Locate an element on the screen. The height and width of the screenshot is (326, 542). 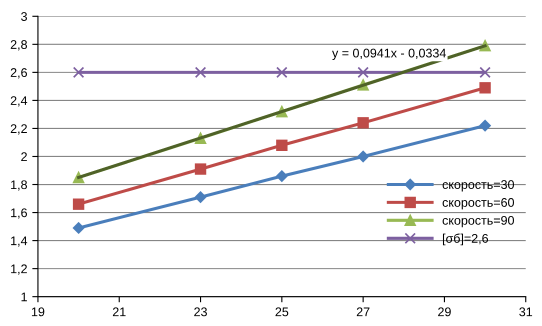
y-tick-label: 1 is located at coordinates (24, 297).